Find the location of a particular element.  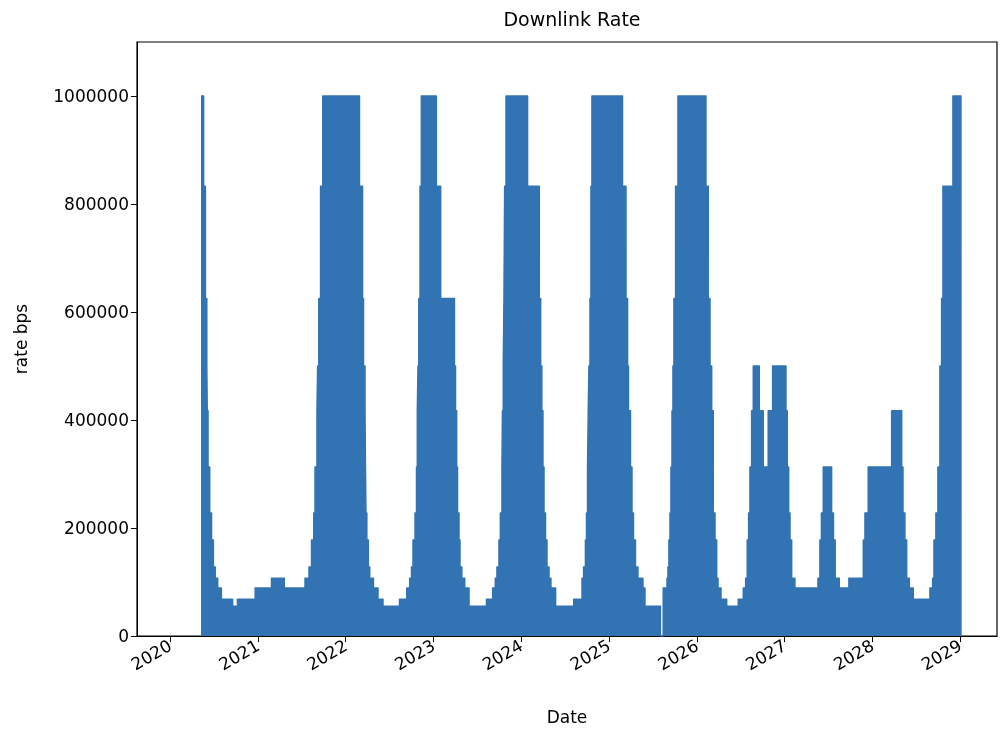

x-axis-title: Date is located at coordinates (567, 716).